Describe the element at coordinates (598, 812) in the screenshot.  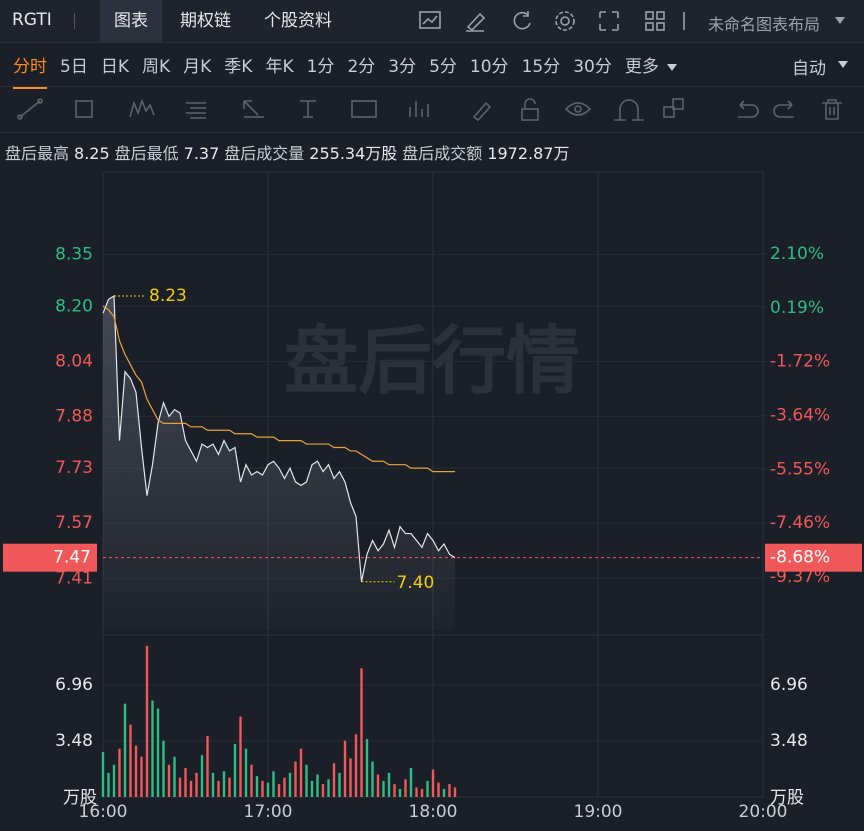
I see `x-tick-label: 19:00` at that location.